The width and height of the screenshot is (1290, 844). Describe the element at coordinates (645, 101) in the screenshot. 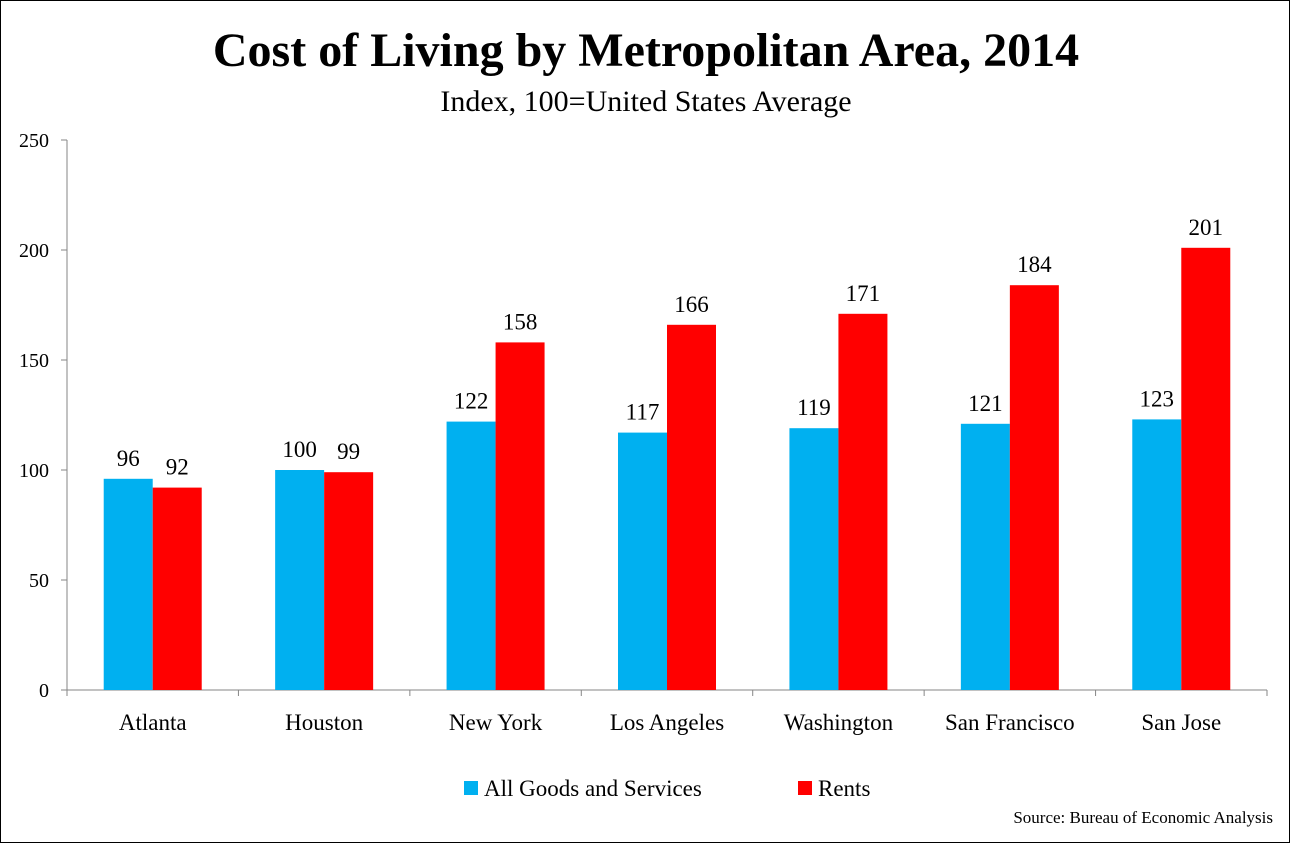

I see `chart-subtitle: Index, 100=United States Average` at that location.